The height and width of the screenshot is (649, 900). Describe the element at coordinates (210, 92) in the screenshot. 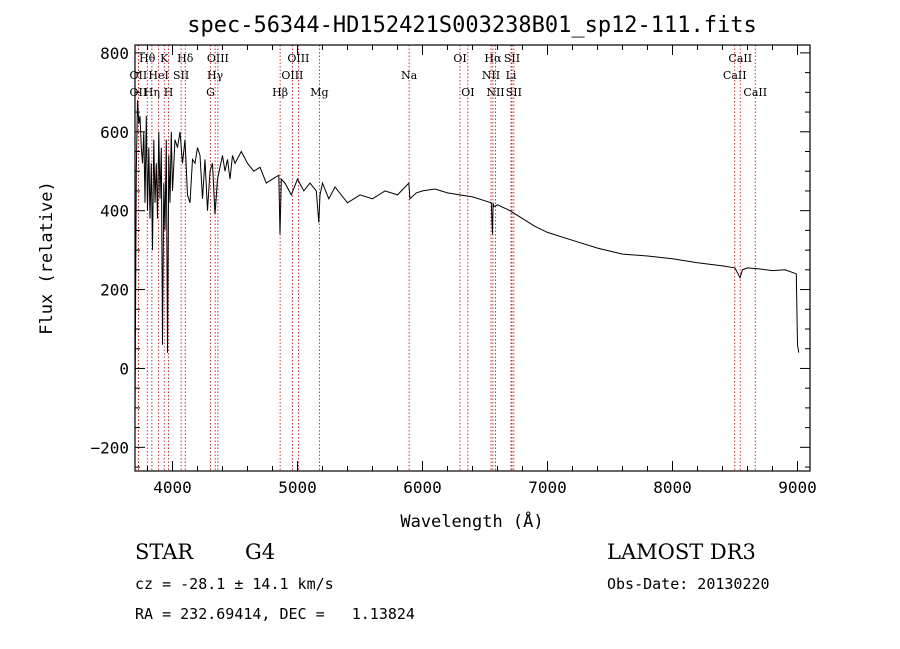

I see `line-id-label: G` at that location.